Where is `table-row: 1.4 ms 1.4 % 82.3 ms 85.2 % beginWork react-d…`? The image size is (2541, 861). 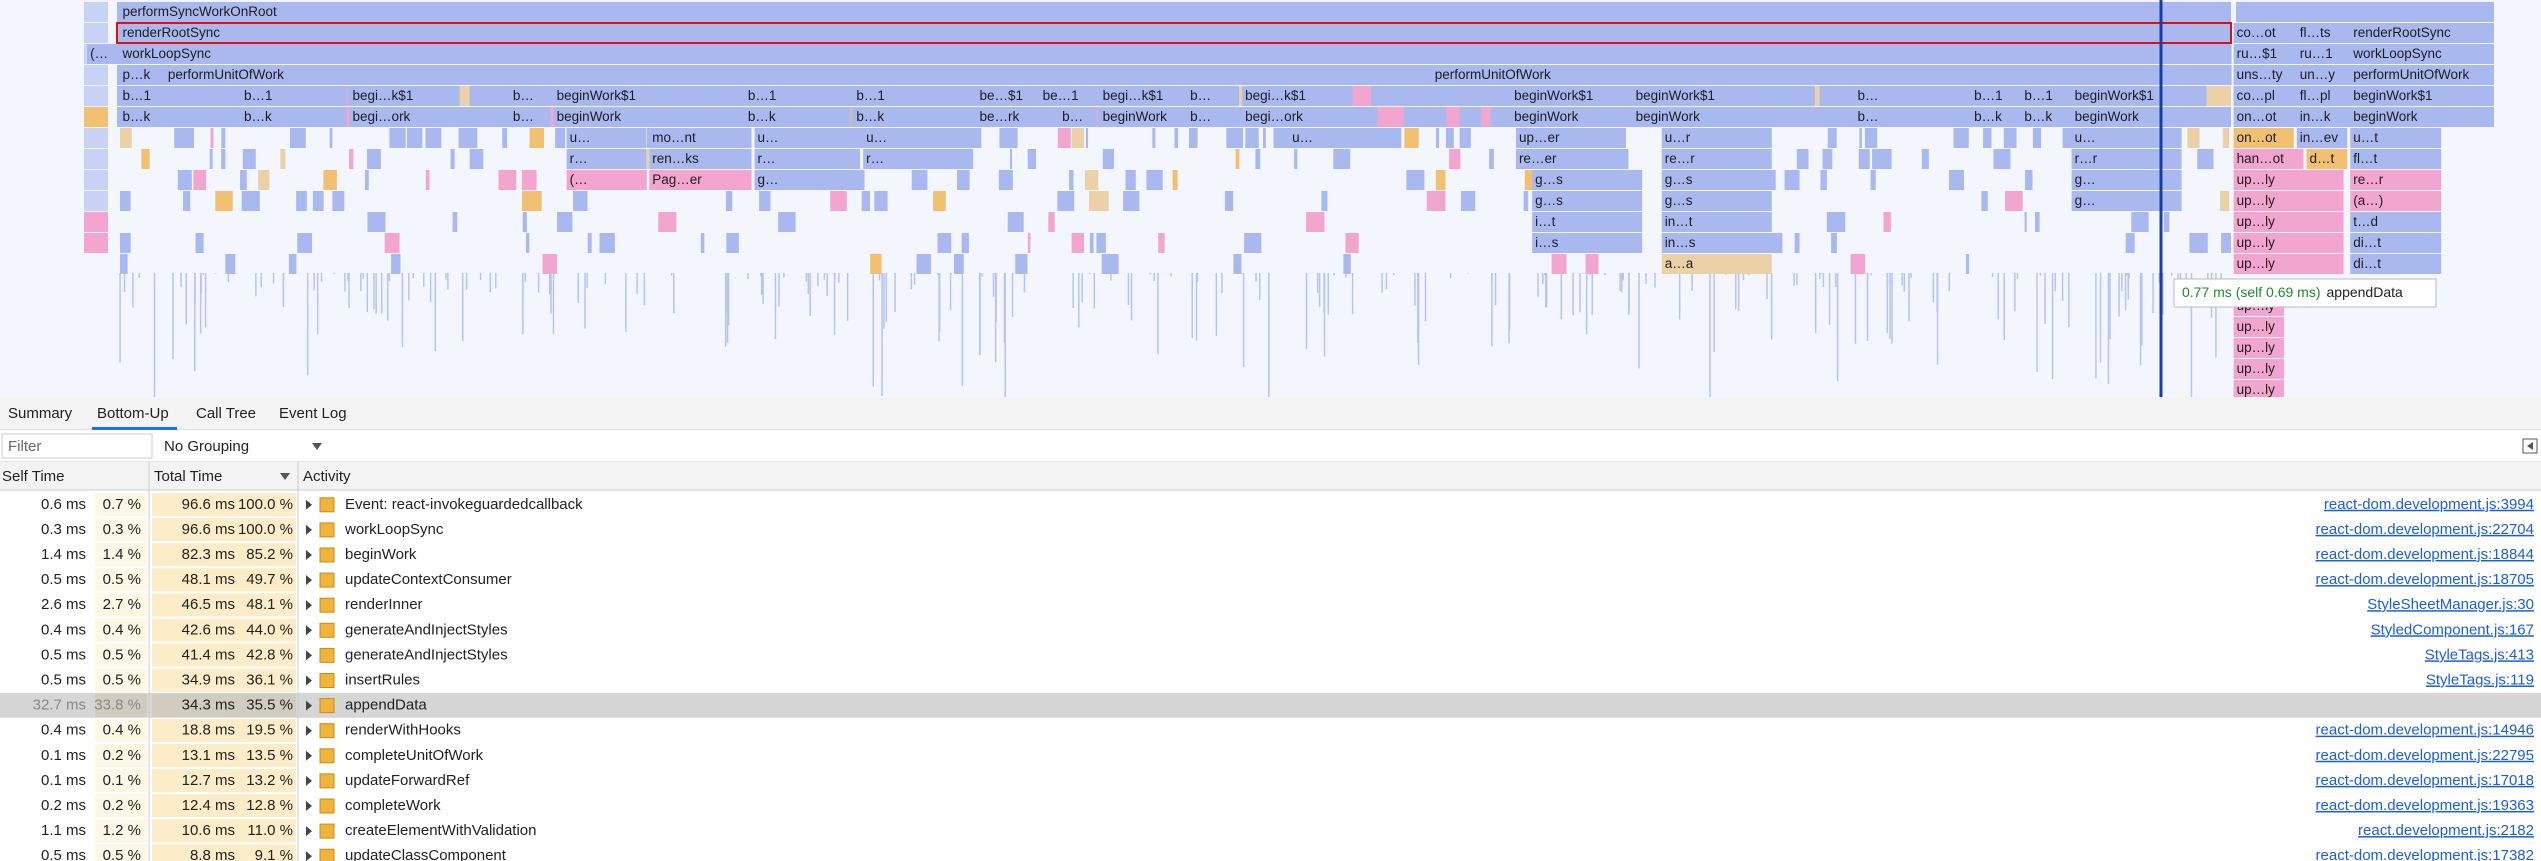
table-row: 1.4 ms 1.4 % 82.3 ms 85.2 % beginWork react-d… is located at coordinates (1287, 555).